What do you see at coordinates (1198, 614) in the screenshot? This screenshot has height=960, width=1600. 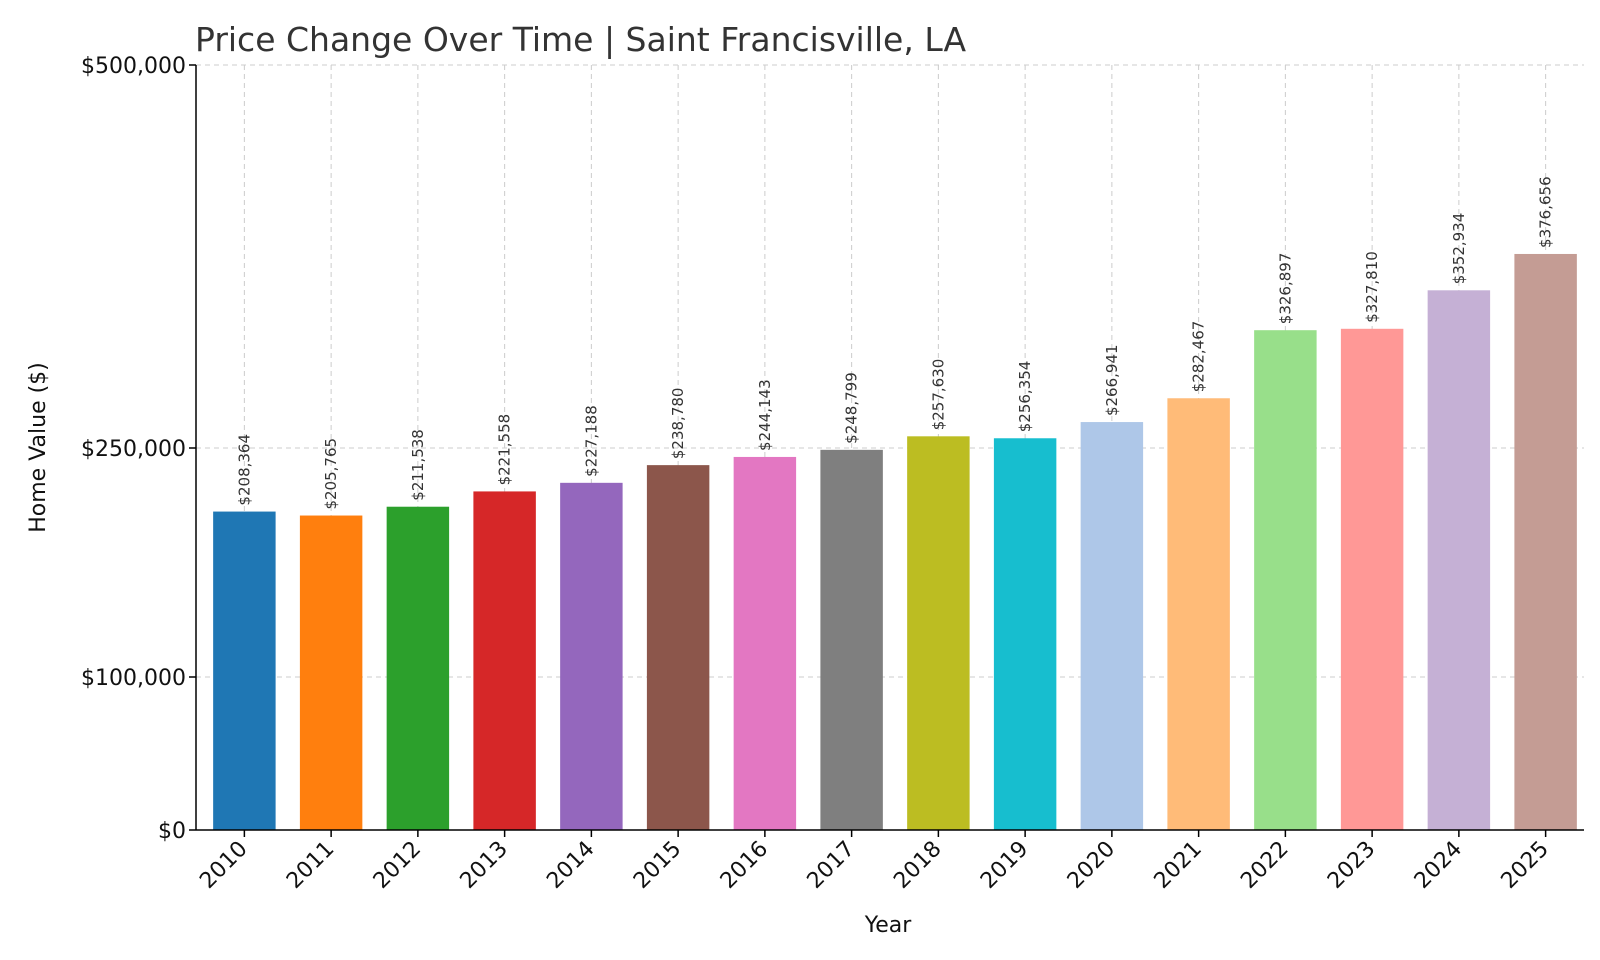 I see `bar-2021` at bounding box center [1198, 614].